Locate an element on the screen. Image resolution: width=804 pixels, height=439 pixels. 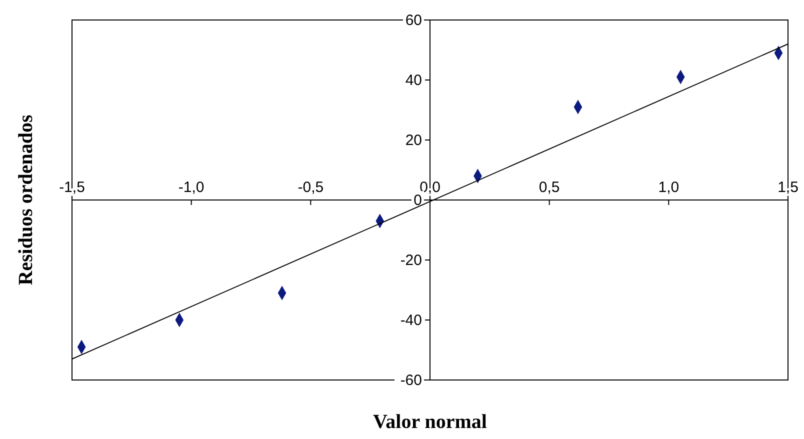
x-tick-label: 1,0 is located at coordinates (669, 187).